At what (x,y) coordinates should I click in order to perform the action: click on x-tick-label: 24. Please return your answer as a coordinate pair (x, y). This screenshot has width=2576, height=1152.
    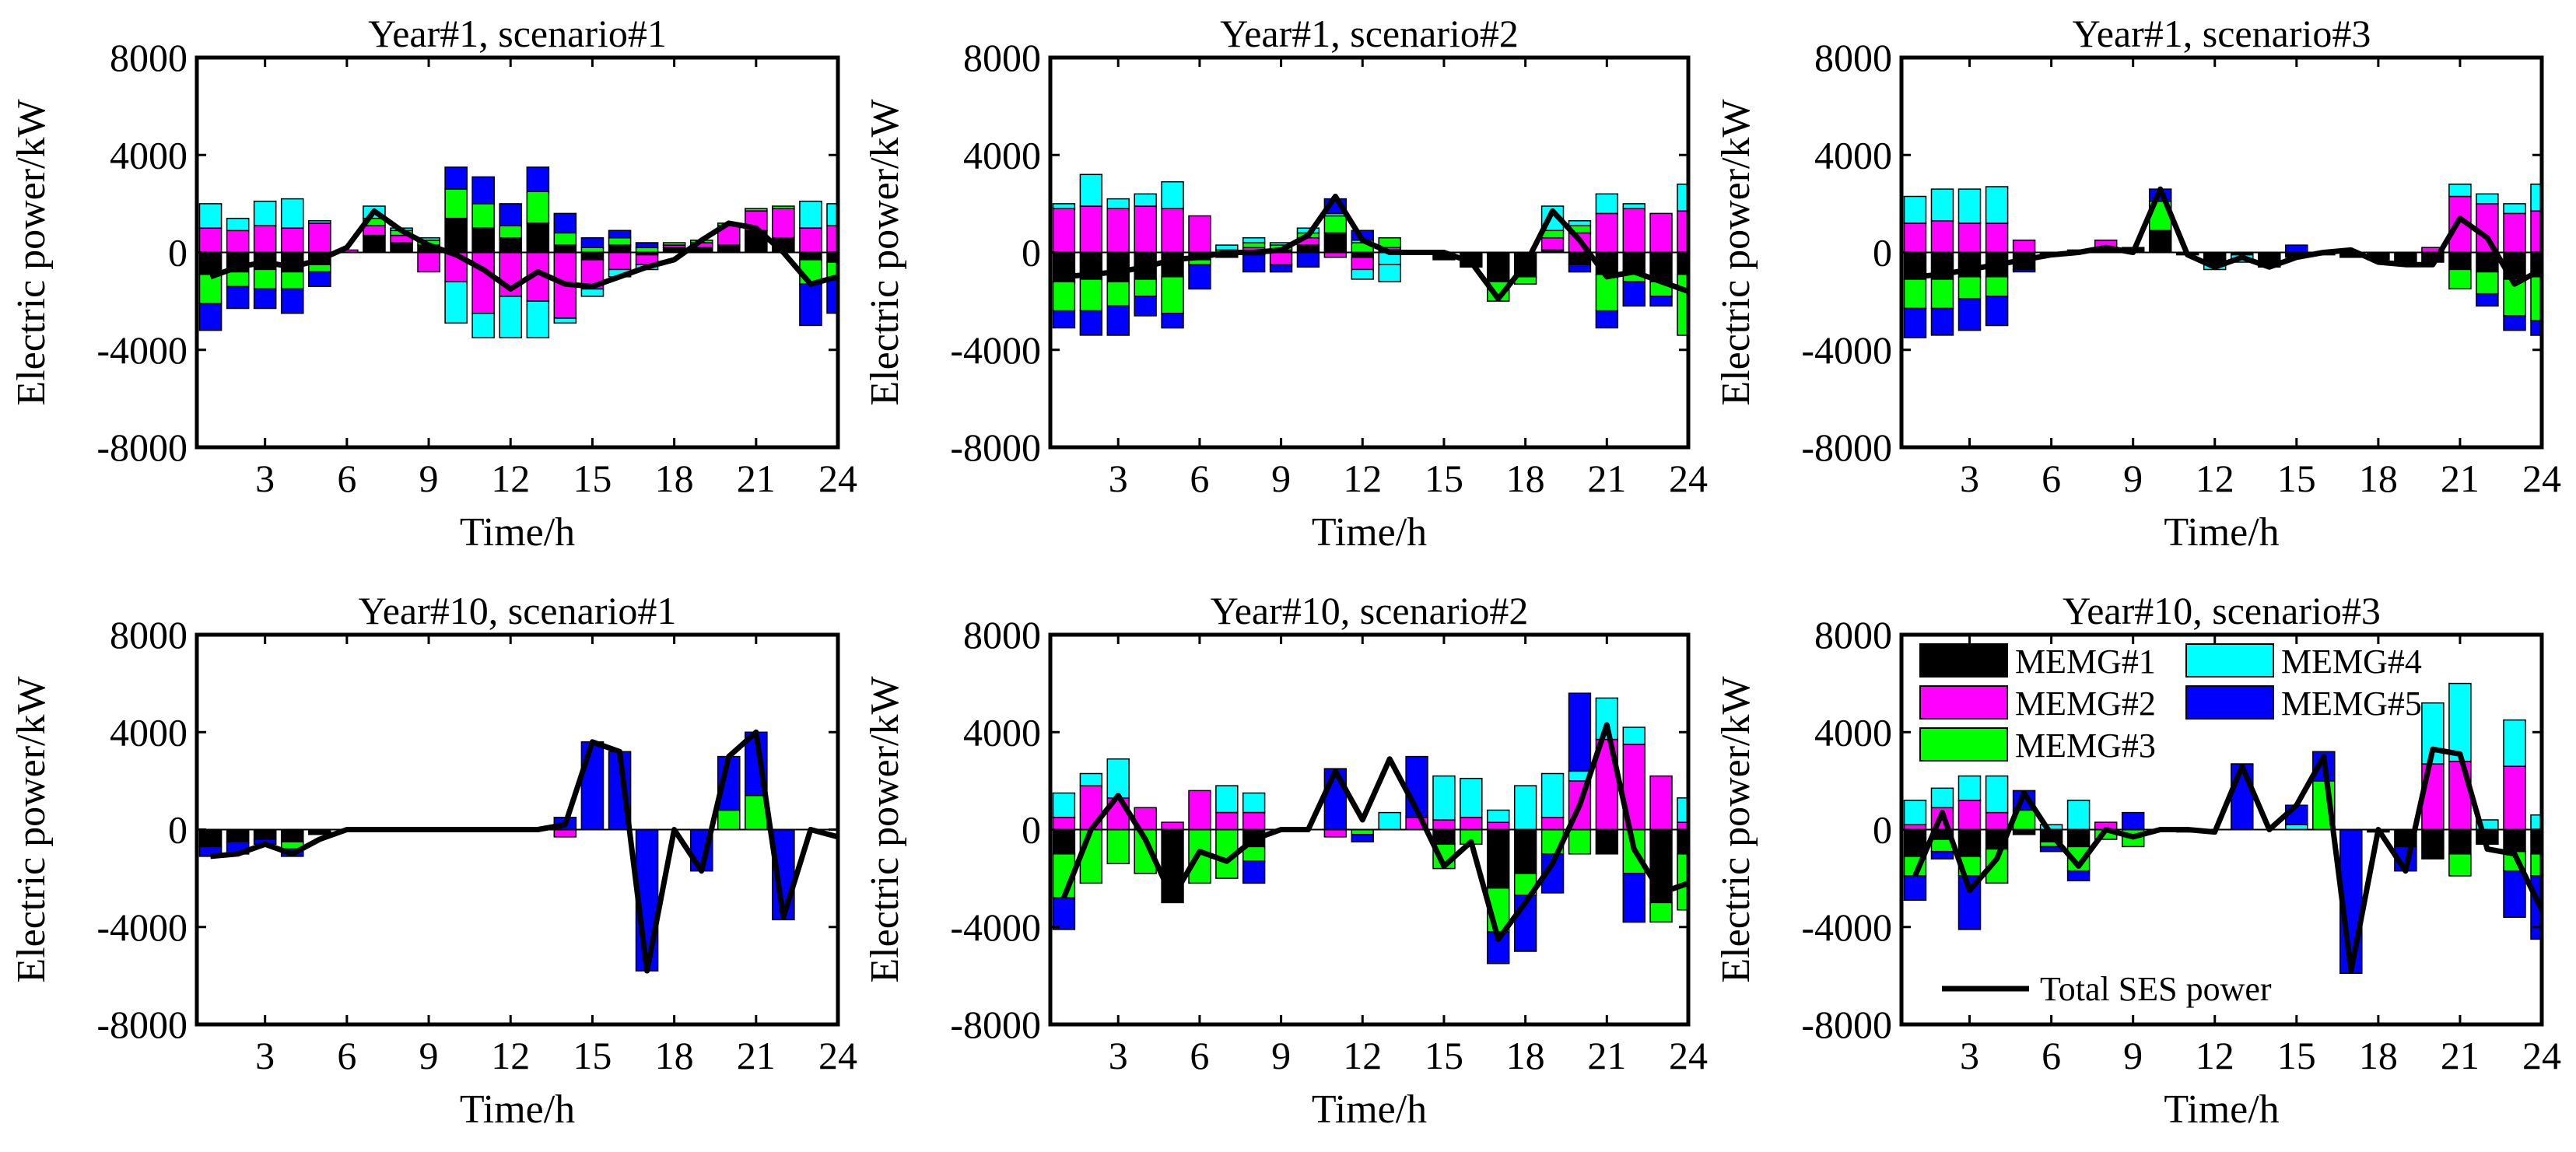
    Looking at the image, I should click on (838, 478).